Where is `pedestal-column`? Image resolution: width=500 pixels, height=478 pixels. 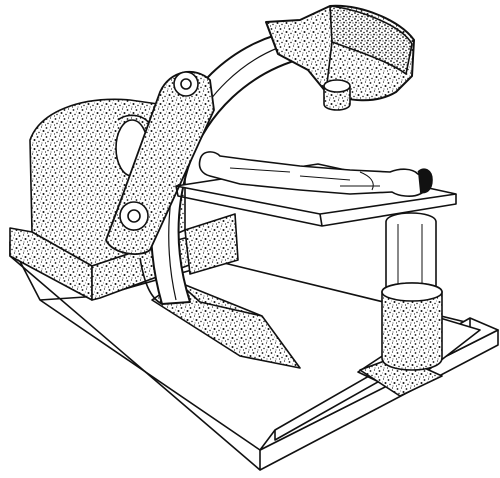 pedestal-column is located at coordinates (412, 291).